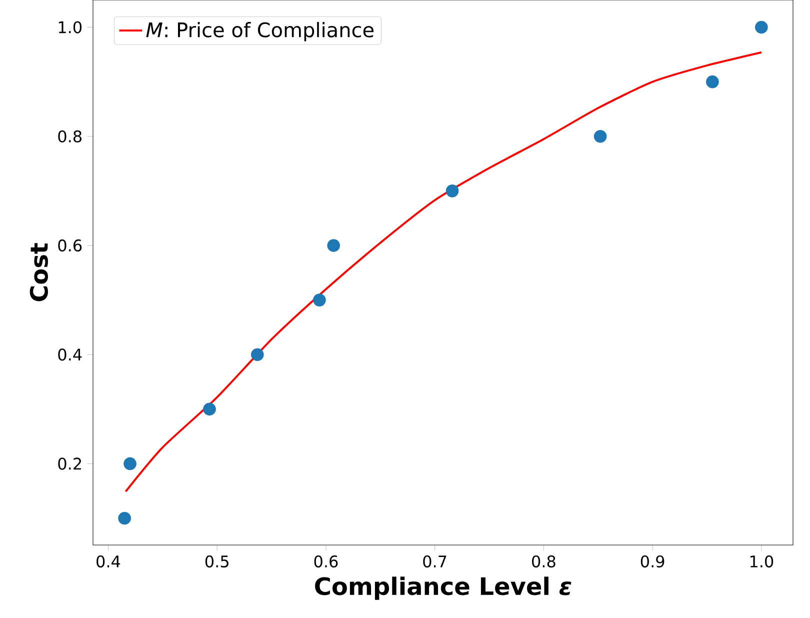 The image size is (810, 618). What do you see at coordinates (69, 464) in the screenshot?
I see `y-tick-label: 0.2` at bounding box center [69, 464].